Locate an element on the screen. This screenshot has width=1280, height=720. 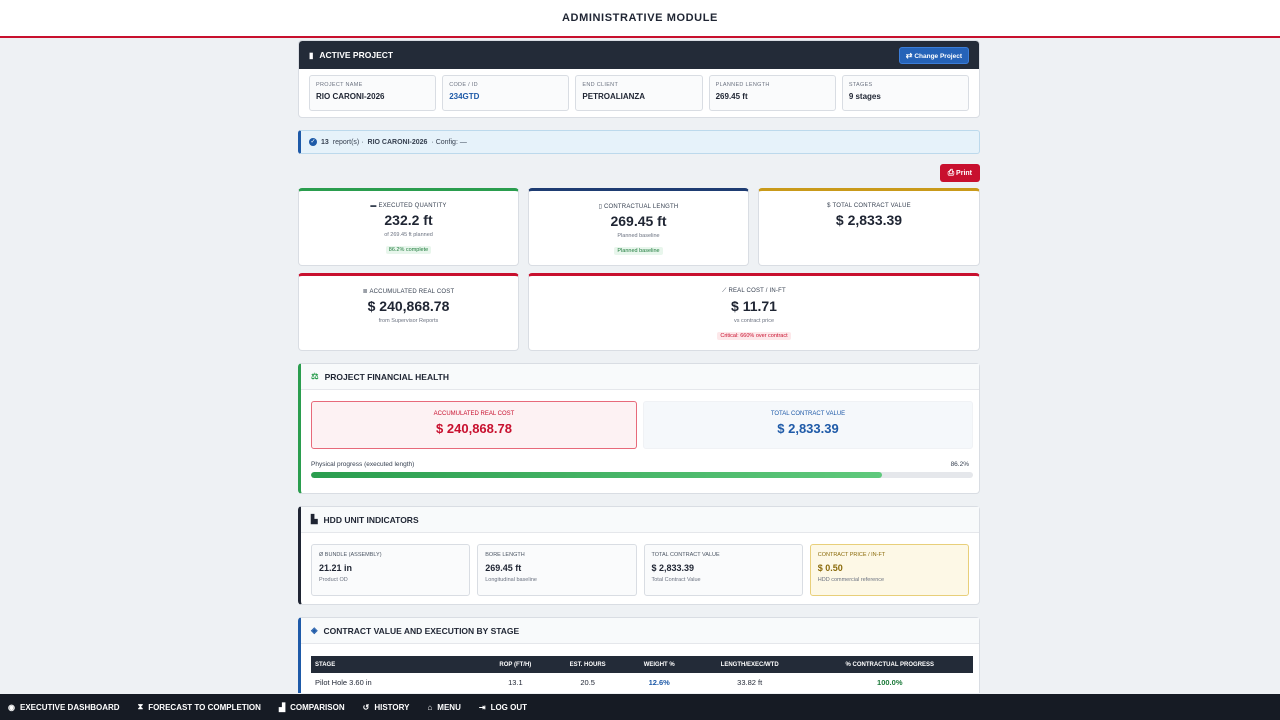
kpi-label: $ TOTAL CONTRACT VALUE is located at coordinates (869, 206).